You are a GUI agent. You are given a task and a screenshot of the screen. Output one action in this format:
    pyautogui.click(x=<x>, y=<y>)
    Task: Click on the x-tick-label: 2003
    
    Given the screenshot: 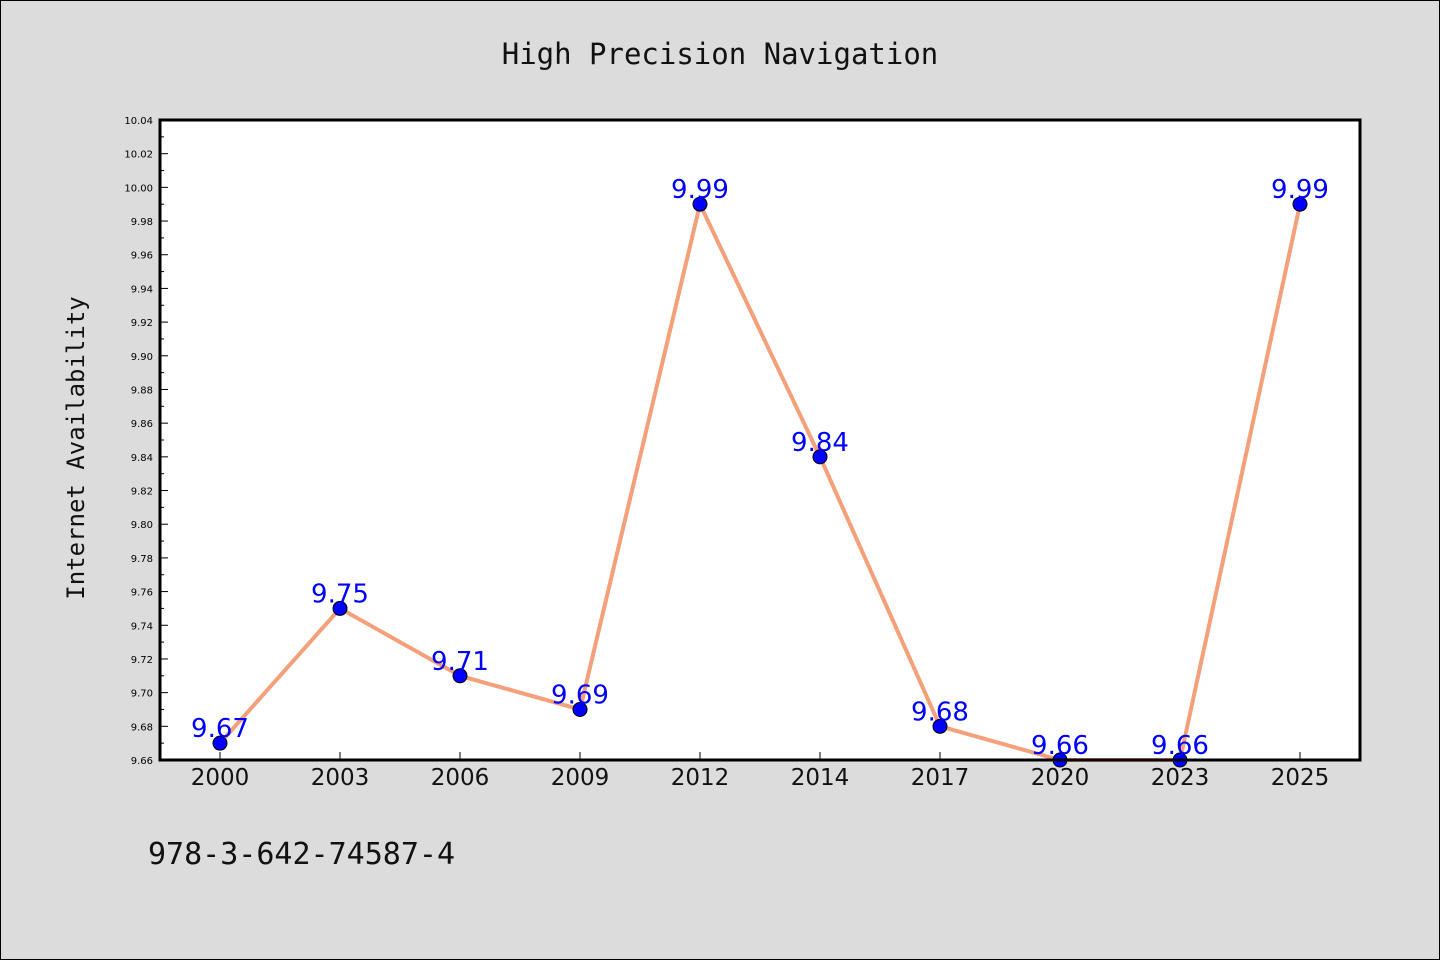 What is the action you would take?
    pyautogui.click(x=340, y=778)
    